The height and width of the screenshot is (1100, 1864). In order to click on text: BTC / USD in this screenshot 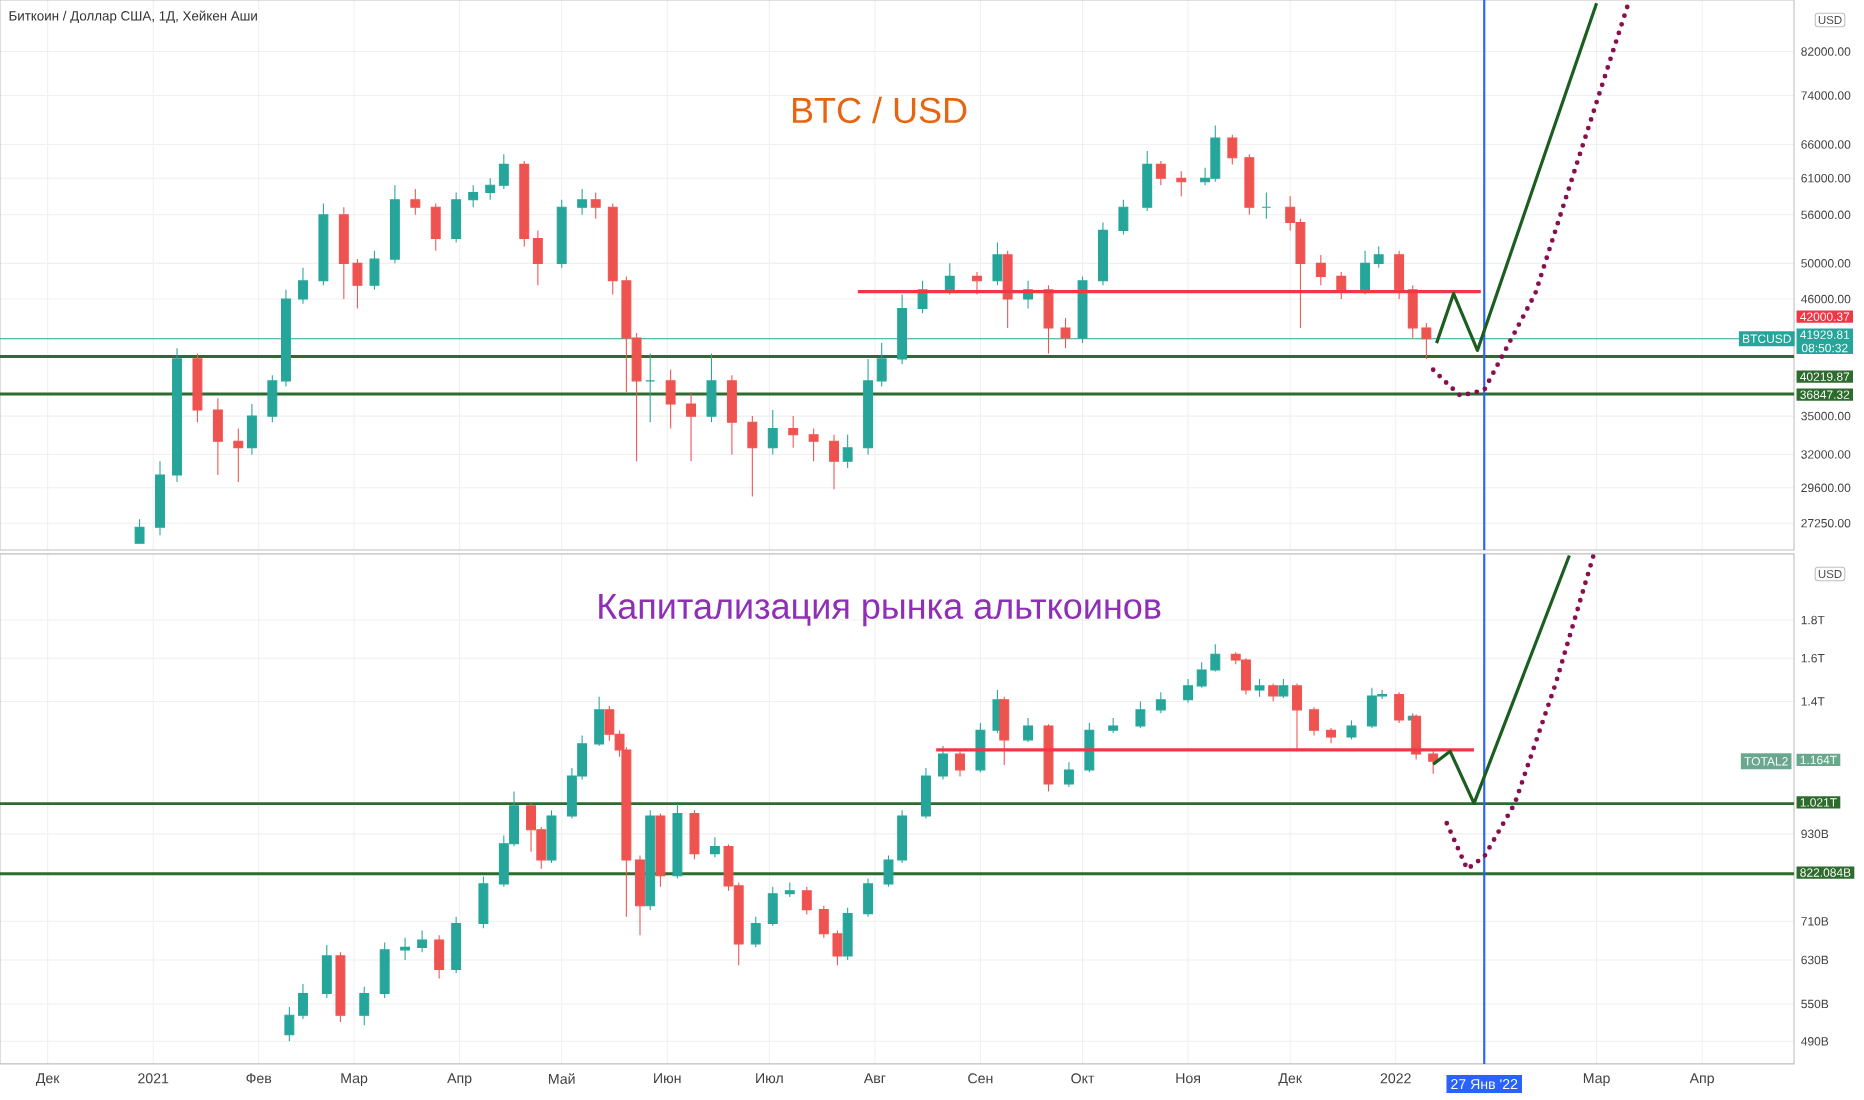, I will do `click(880, 110)`.